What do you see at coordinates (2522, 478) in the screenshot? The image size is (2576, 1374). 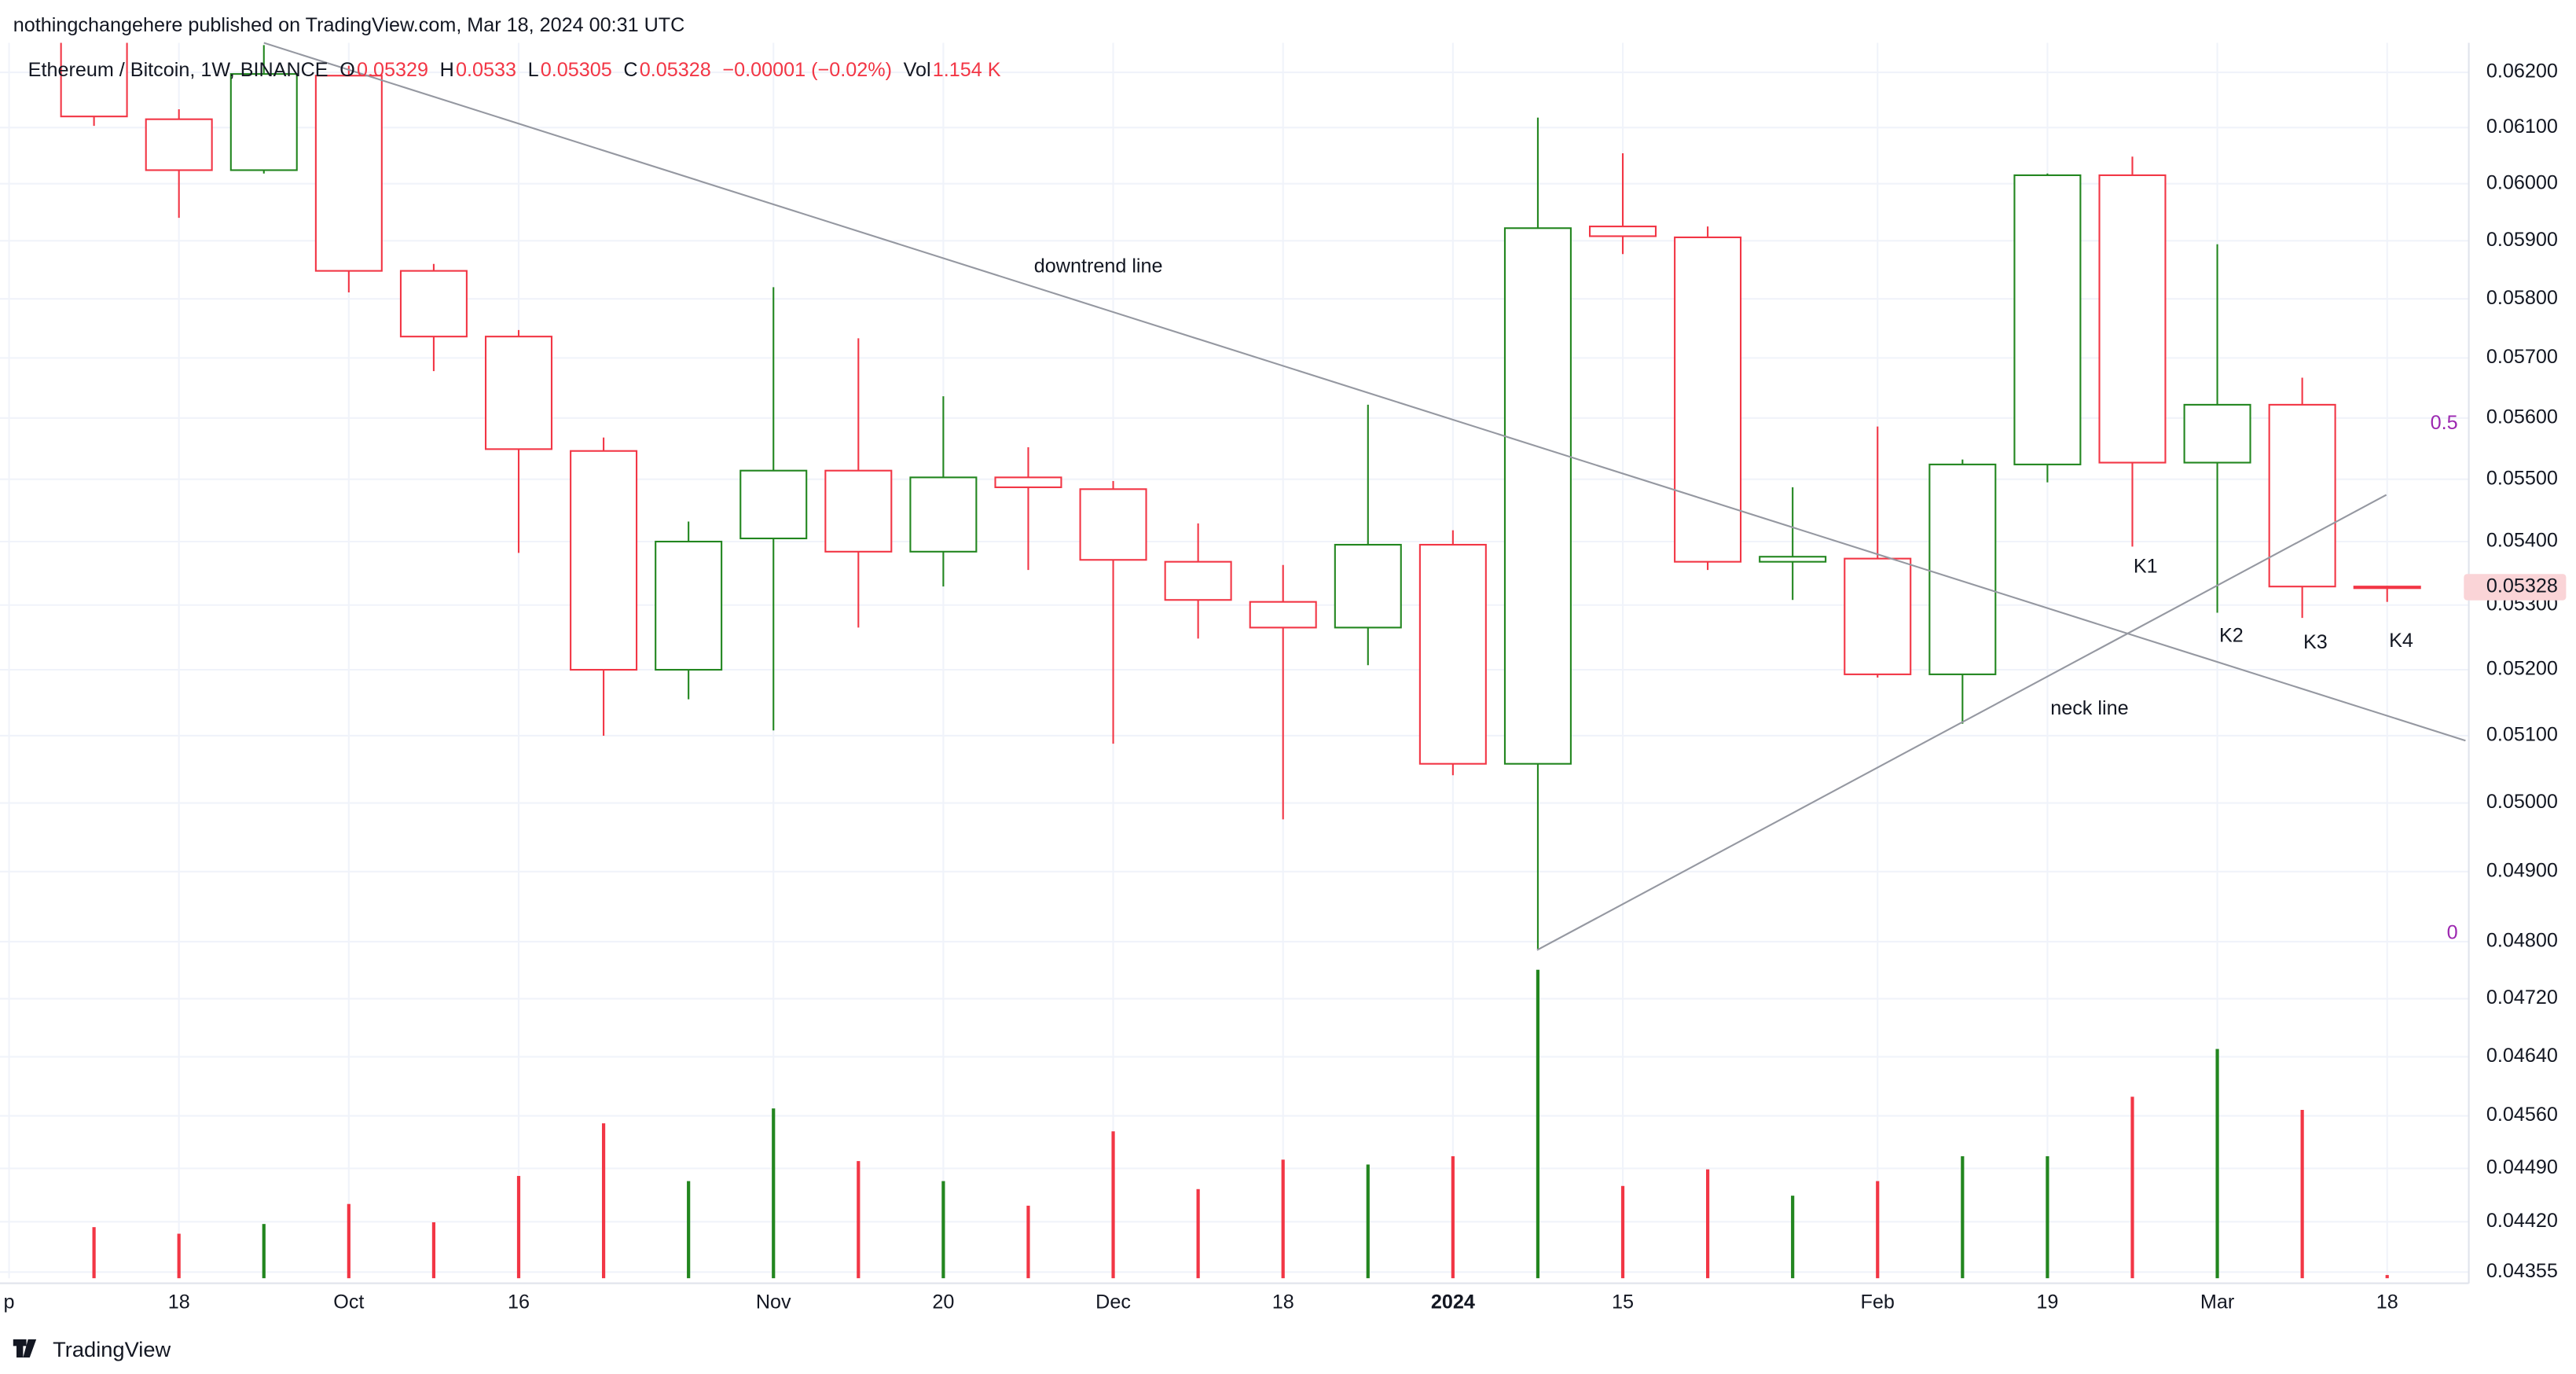 I see `y-tick-label: 0.05500` at bounding box center [2522, 478].